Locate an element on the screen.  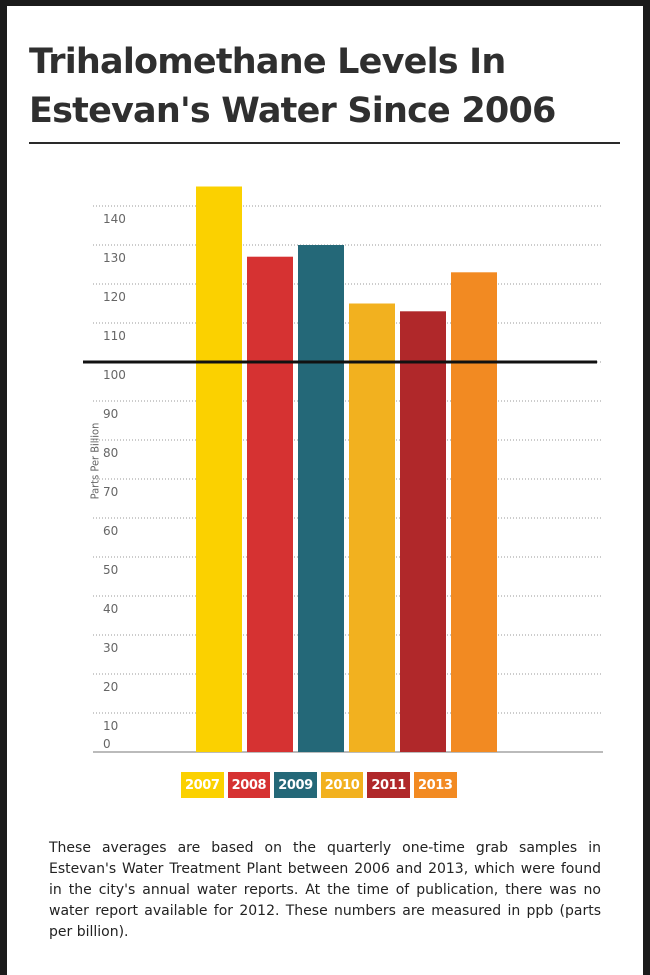
y-tick-label: 130 is located at coordinates (114, 258).